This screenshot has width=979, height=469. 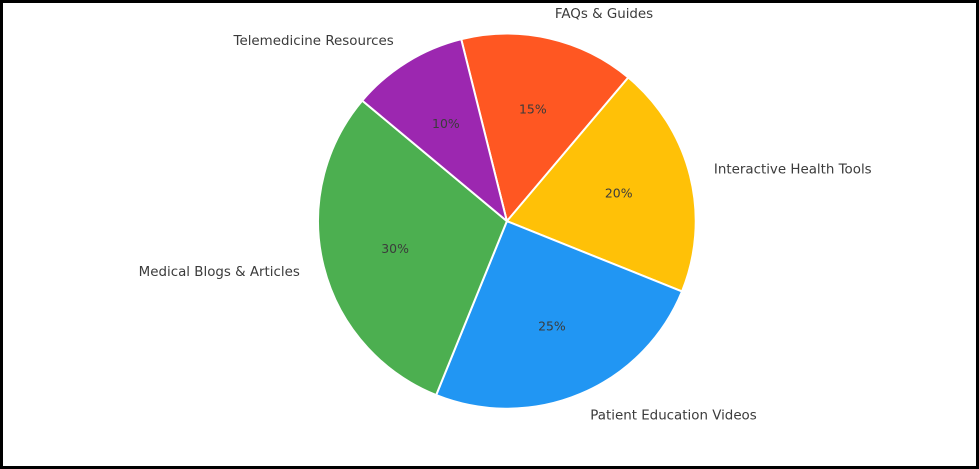 What do you see at coordinates (219, 272) in the screenshot?
I see `pie-label-medical-blogs-articles: Medical Blogs & Articles` at bounding box center [219, 272].